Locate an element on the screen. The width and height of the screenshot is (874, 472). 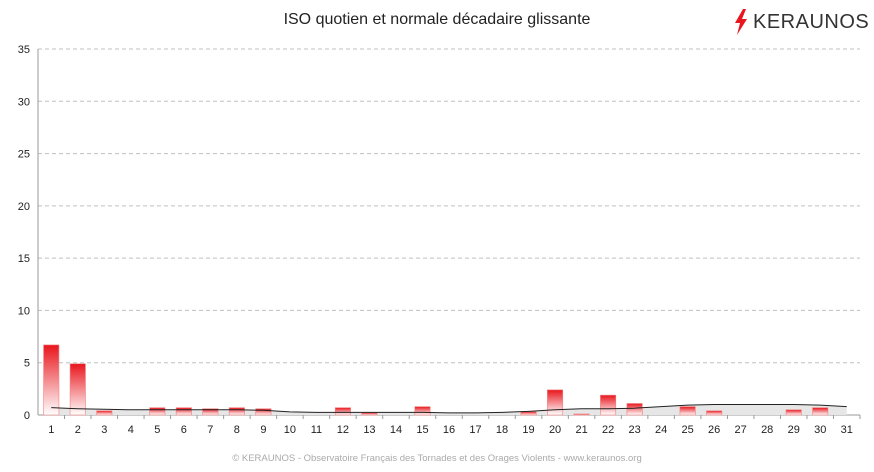
keraunos-logo: KERAUNOS is located at coordinates (801, 22).